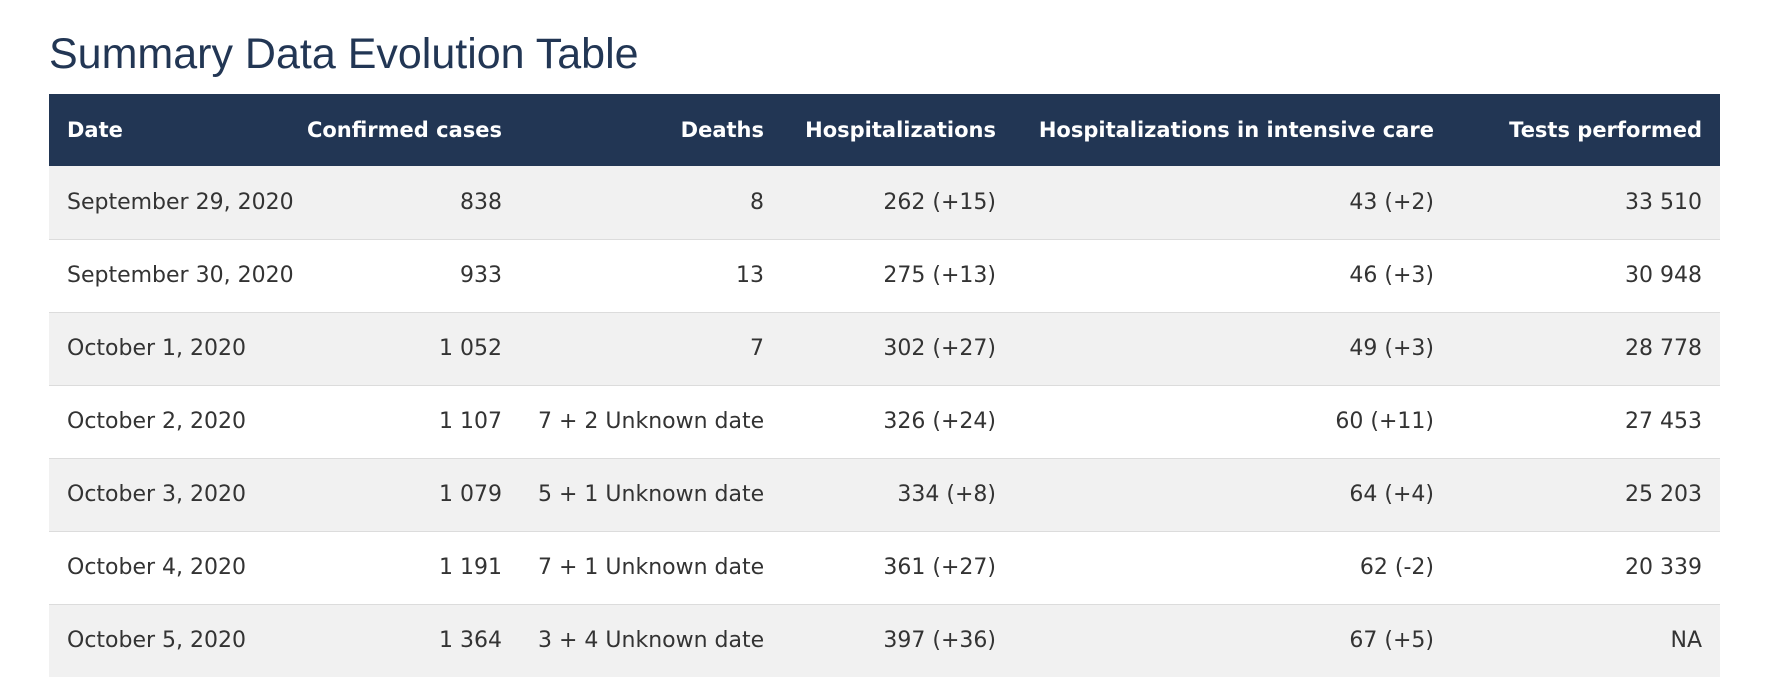 This screenshot has height=699, width=1770. Describe the element at coordinates (1391, 494) in the screenshot. I see `cell-intensive-care: 64 (+4)` at that location.